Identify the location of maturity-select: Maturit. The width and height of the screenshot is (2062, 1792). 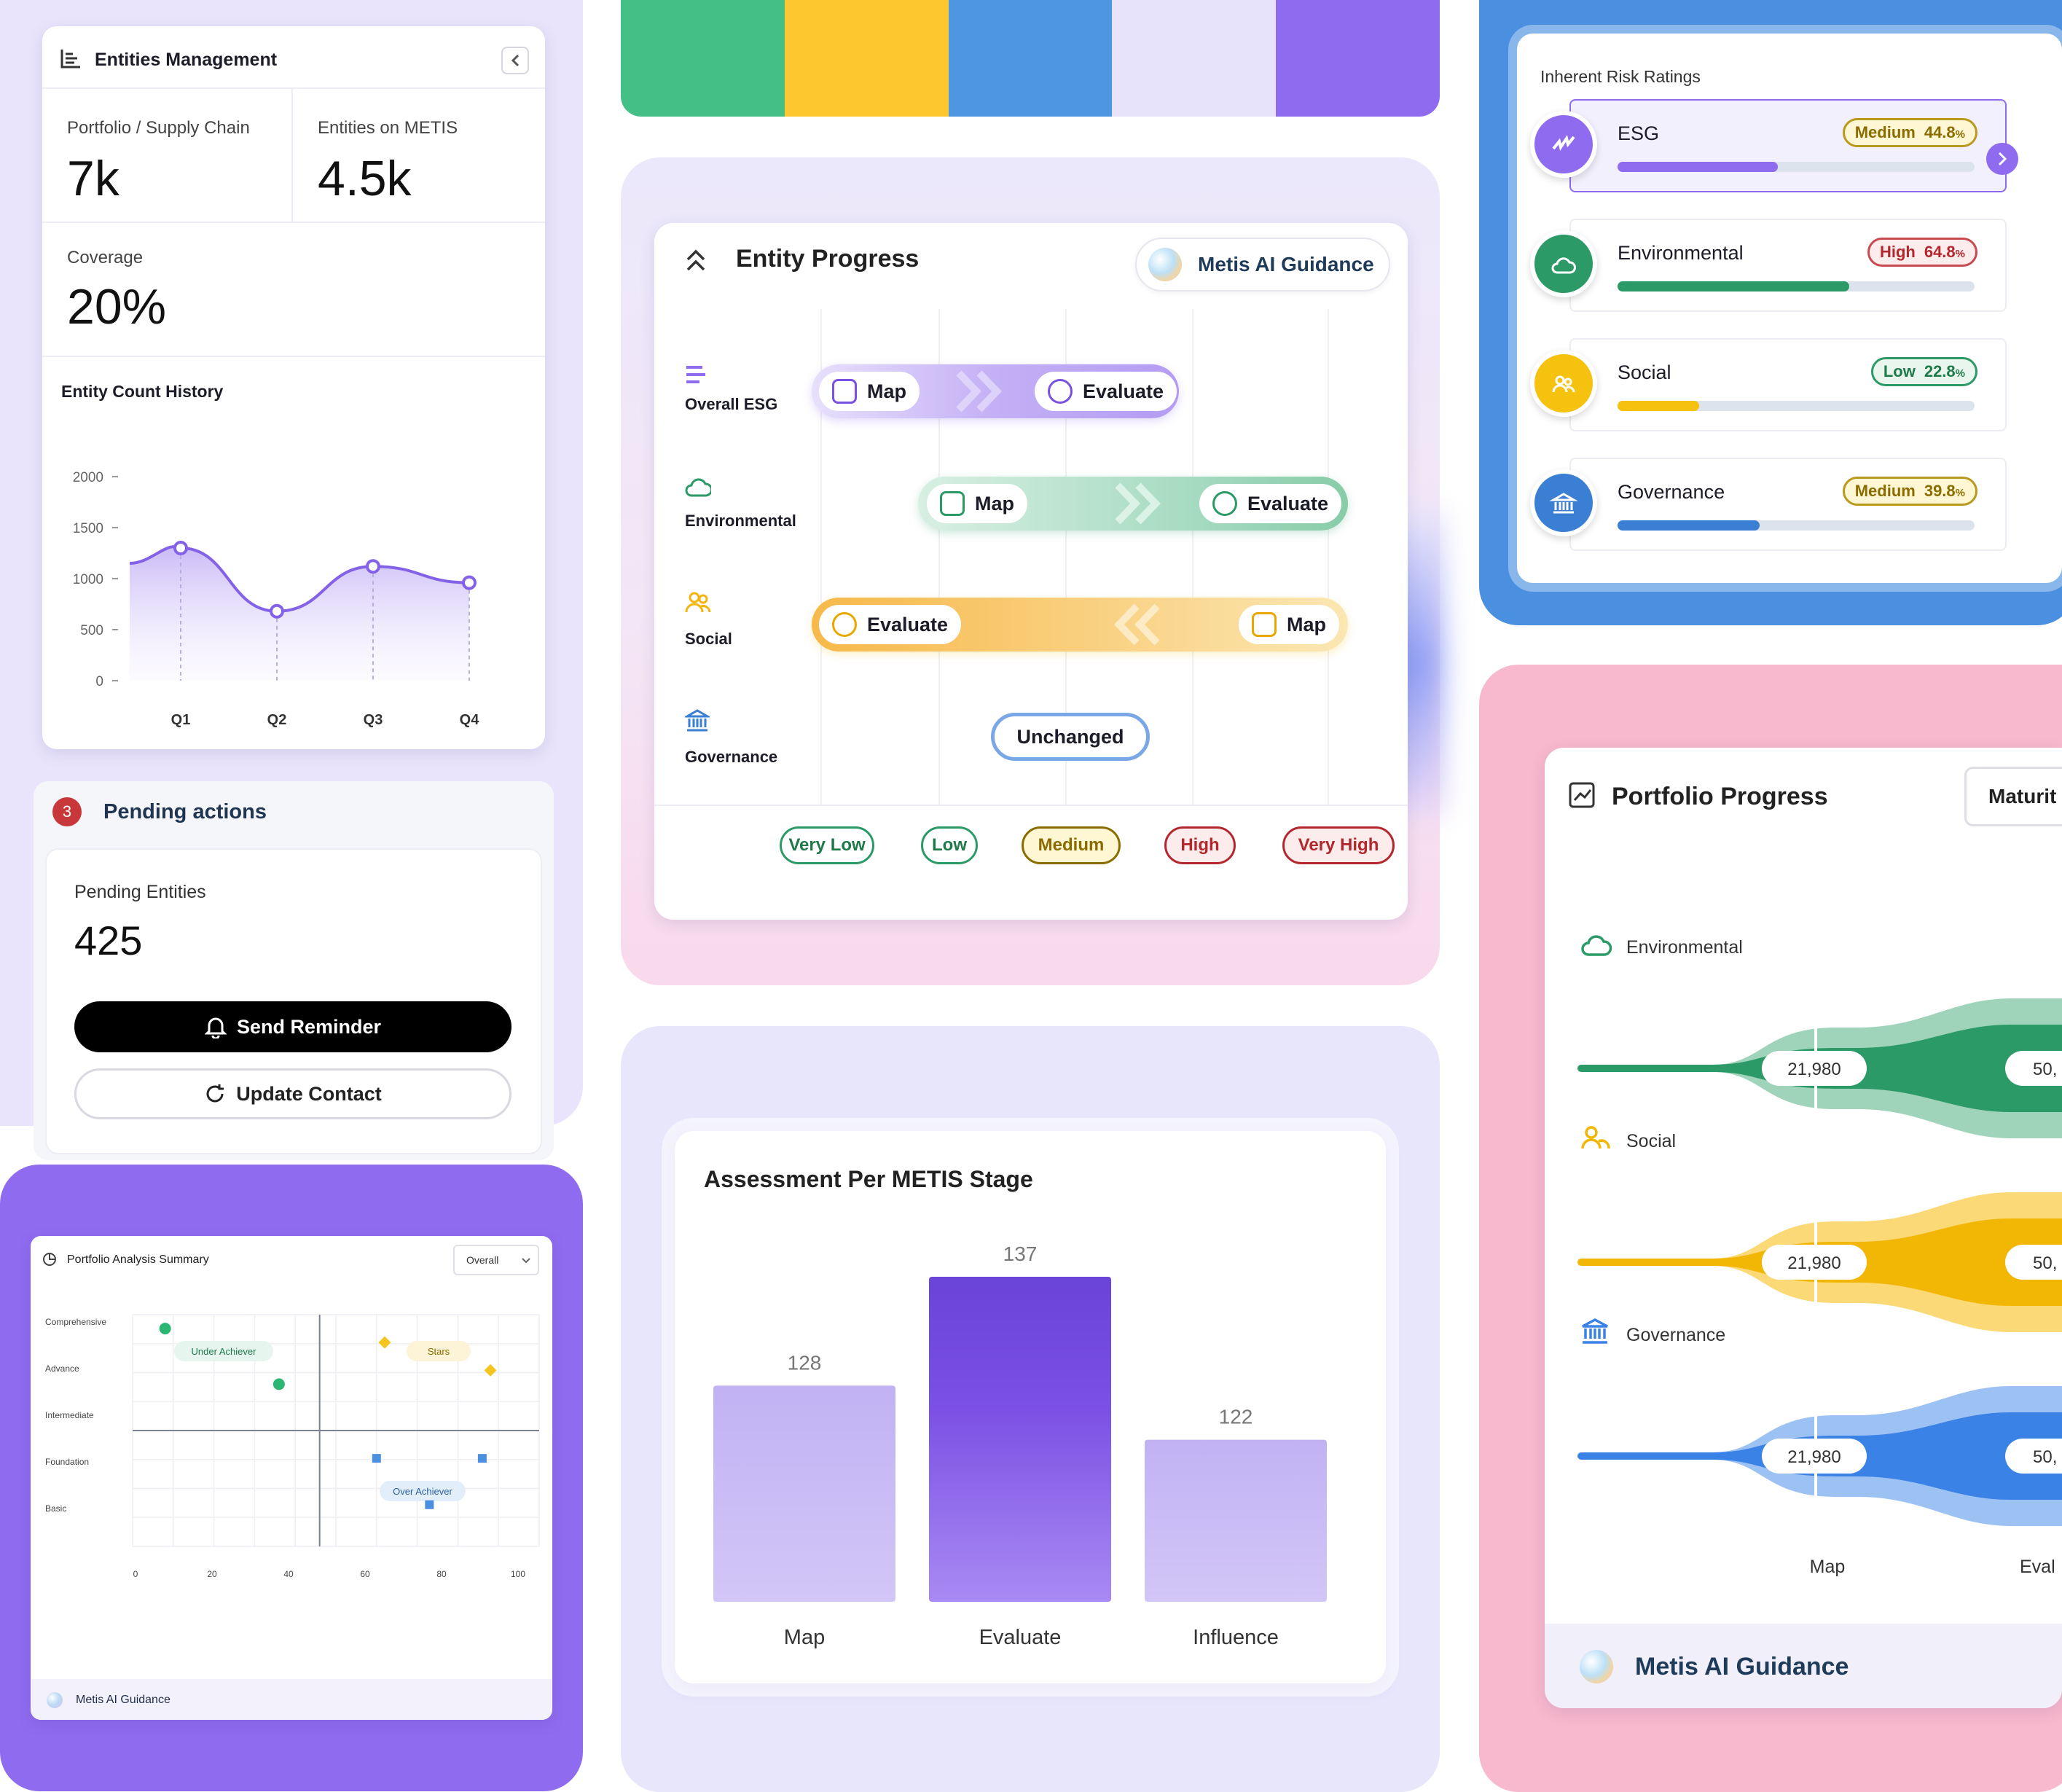
(2013, 796).